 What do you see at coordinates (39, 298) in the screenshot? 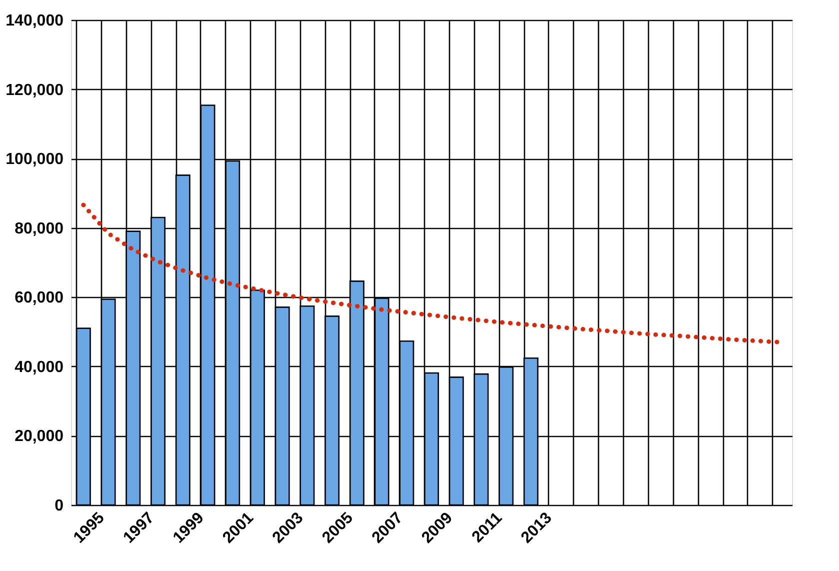
I see `y-tick-label: 60,000` at bounding box center [39, 298].